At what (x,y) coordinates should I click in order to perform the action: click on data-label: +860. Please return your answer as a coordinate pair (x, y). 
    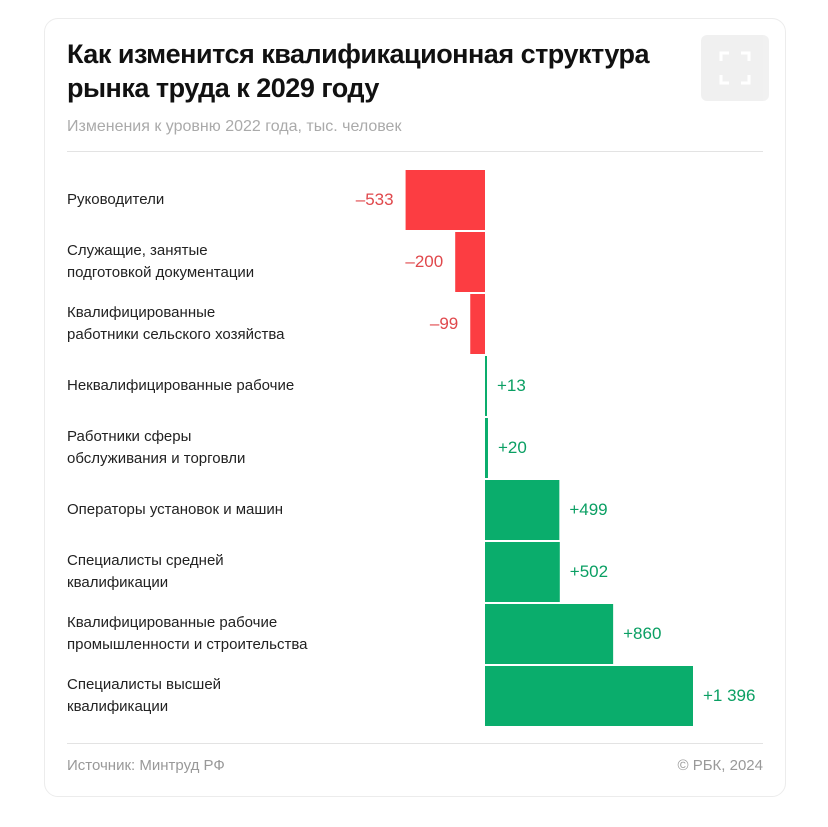
    Looking at the image, I should click on (642, 633).